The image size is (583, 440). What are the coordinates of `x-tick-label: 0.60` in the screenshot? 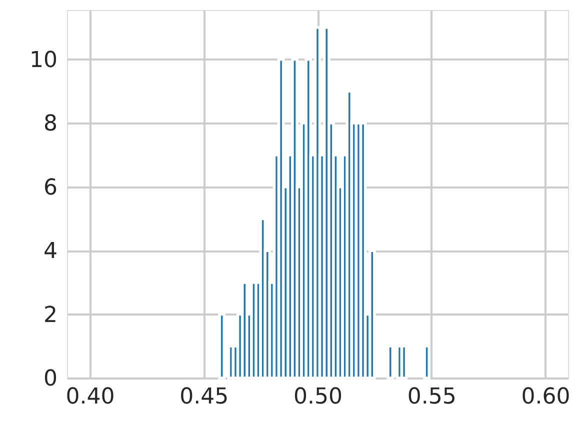 It's located at (545, 397).